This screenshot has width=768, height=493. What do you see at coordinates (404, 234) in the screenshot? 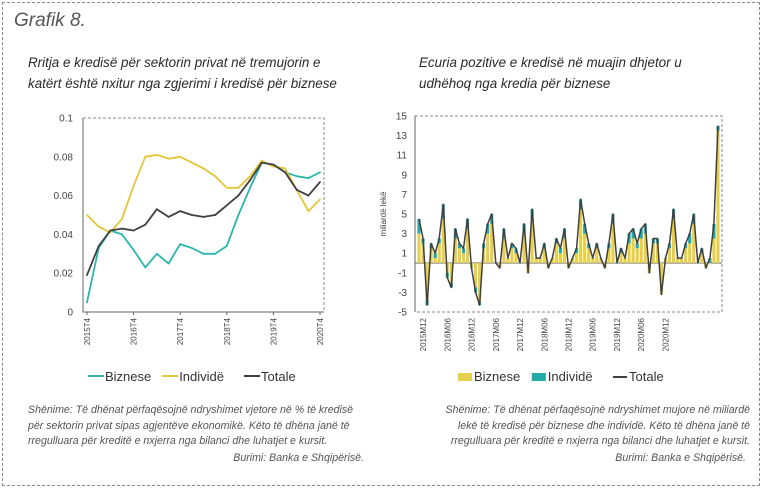
I see `y-tick-label: 3` at bounding box center [404, 234].